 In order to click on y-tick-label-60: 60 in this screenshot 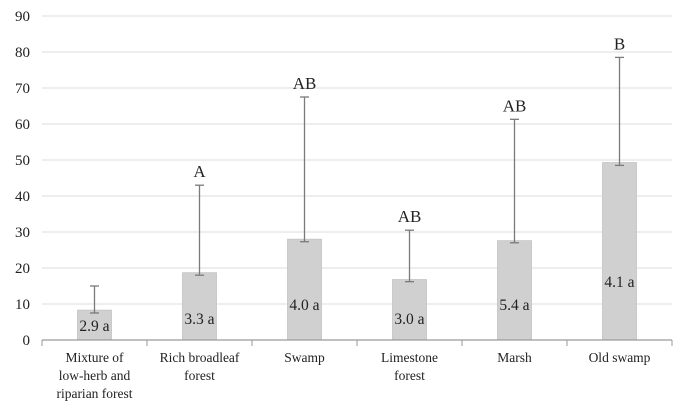, I will do `click(22, 125)`.